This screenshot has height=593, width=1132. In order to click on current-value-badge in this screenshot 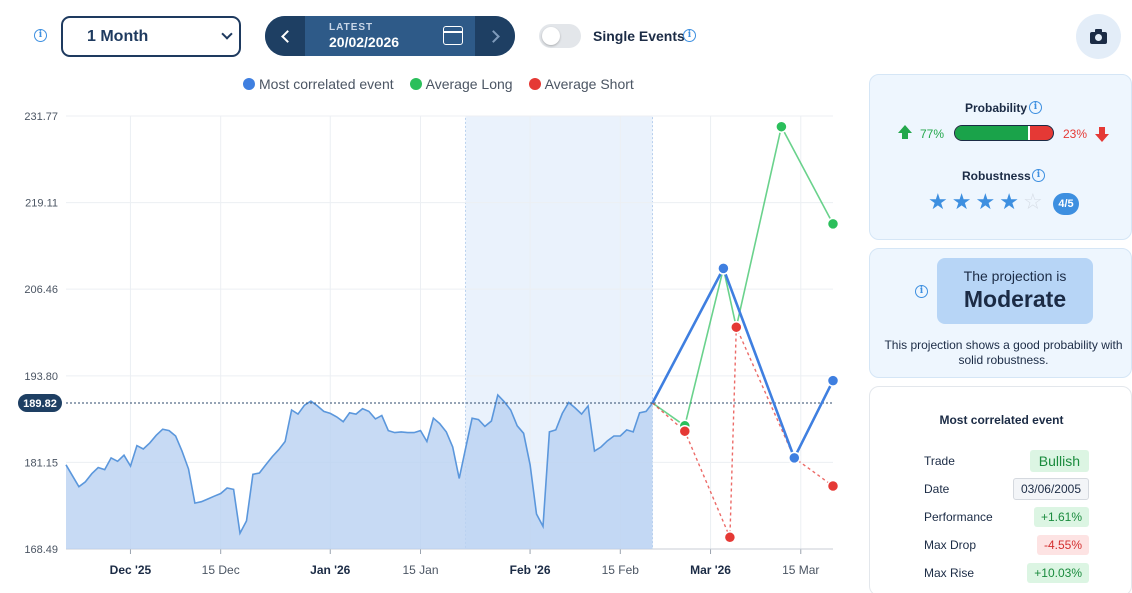, I will do `click(40, 403)`.